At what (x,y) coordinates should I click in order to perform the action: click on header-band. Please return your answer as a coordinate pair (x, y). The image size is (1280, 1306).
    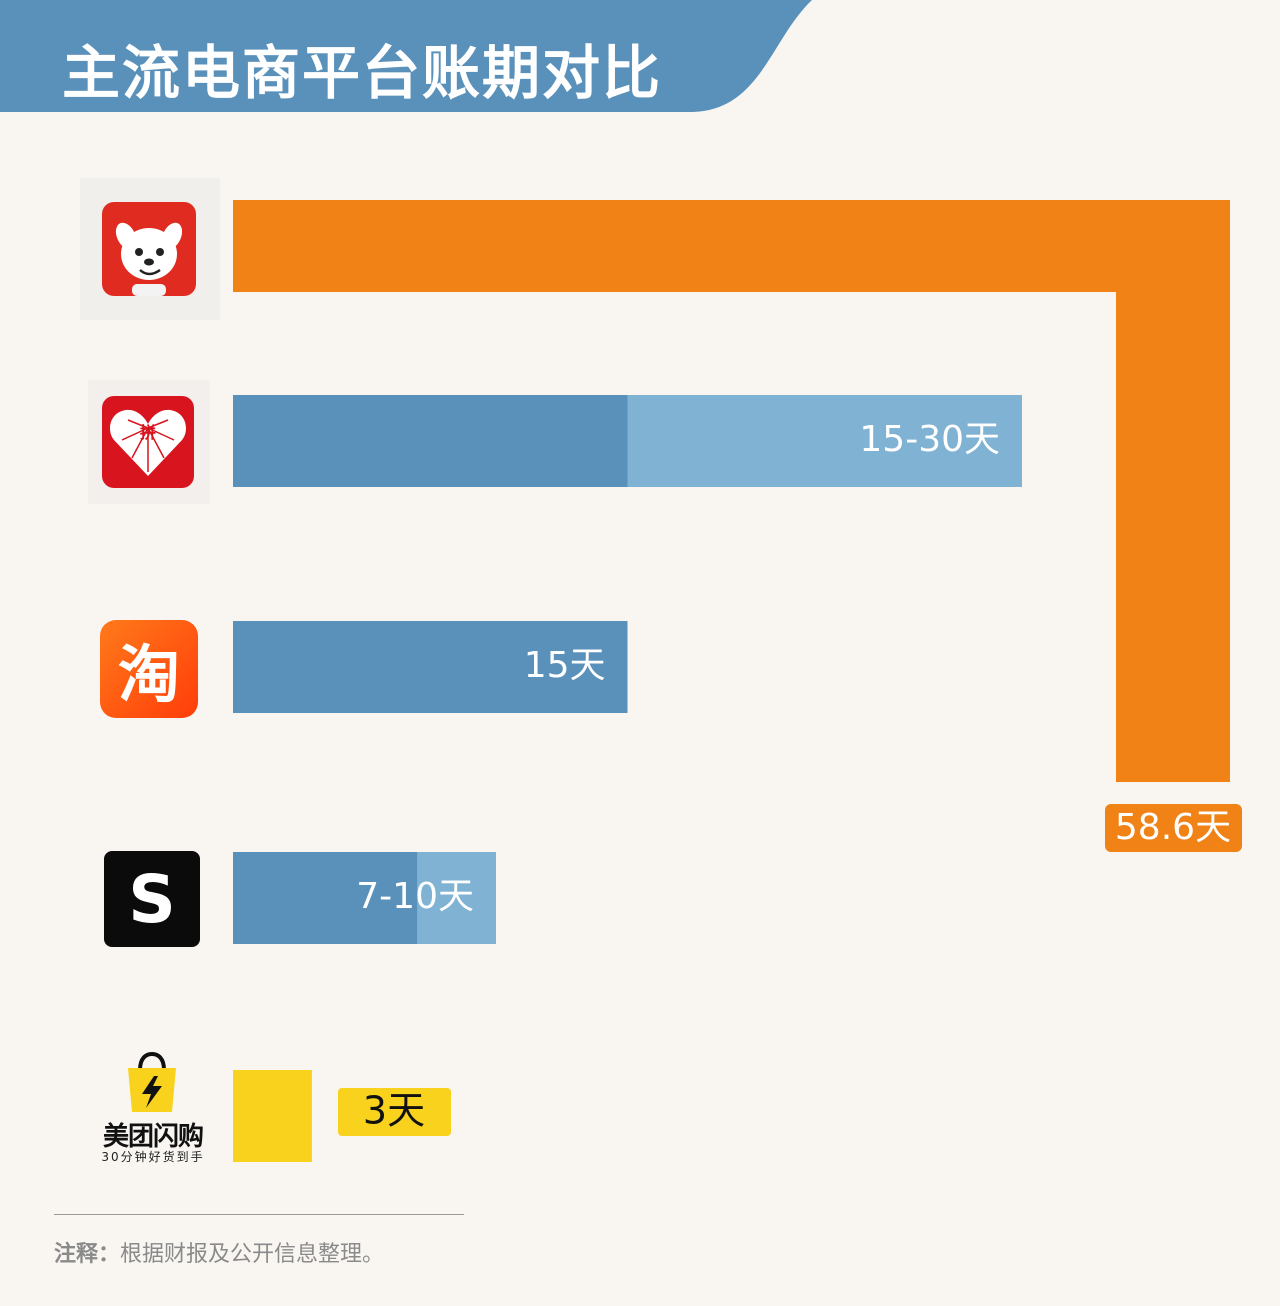
    Looking at the image, I should click on (406, 56).